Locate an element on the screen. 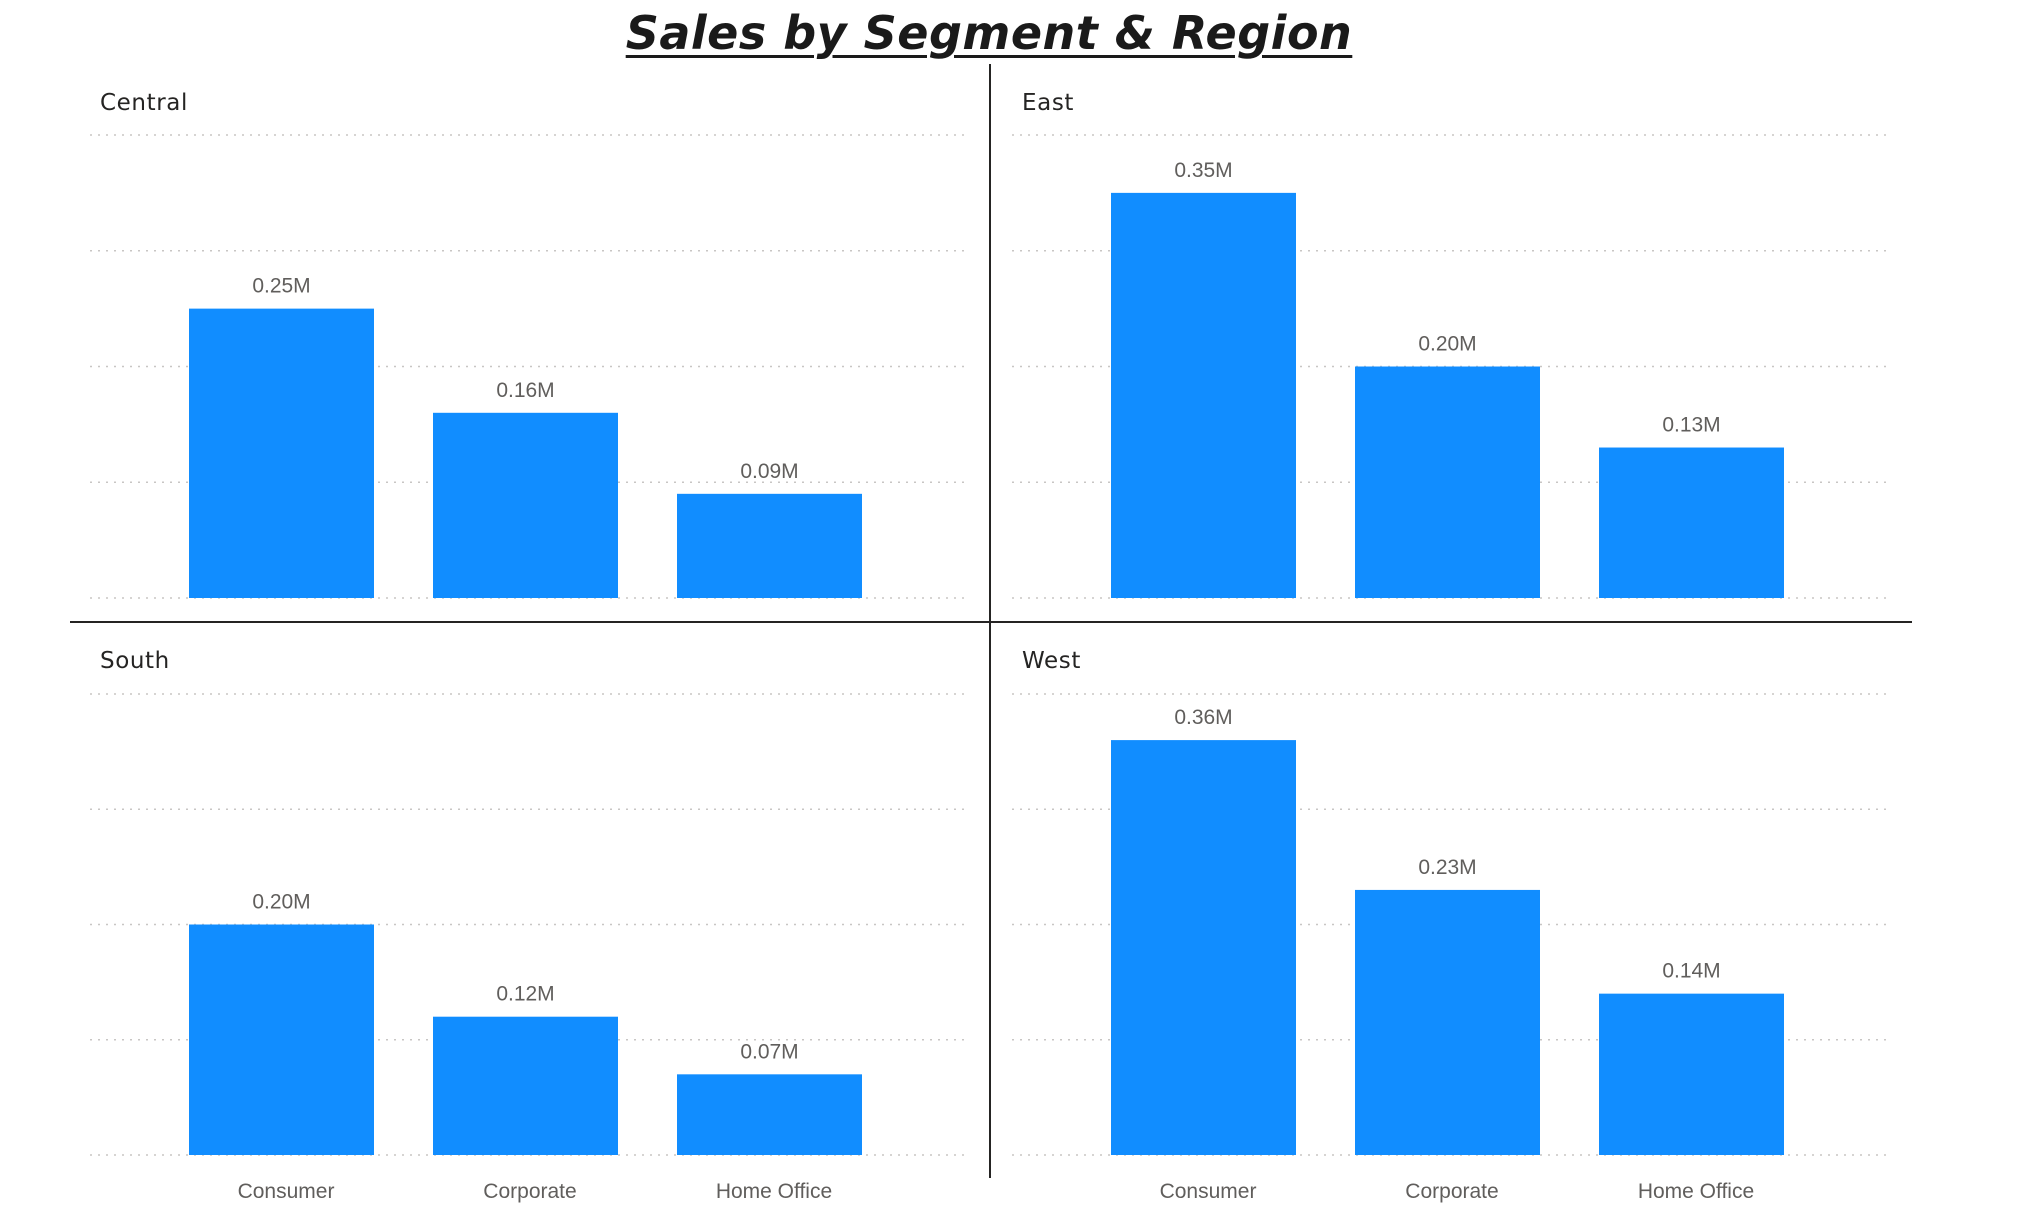 The image size is (2022, 1208). panel-title: West is located at coordinates (1051, 661).